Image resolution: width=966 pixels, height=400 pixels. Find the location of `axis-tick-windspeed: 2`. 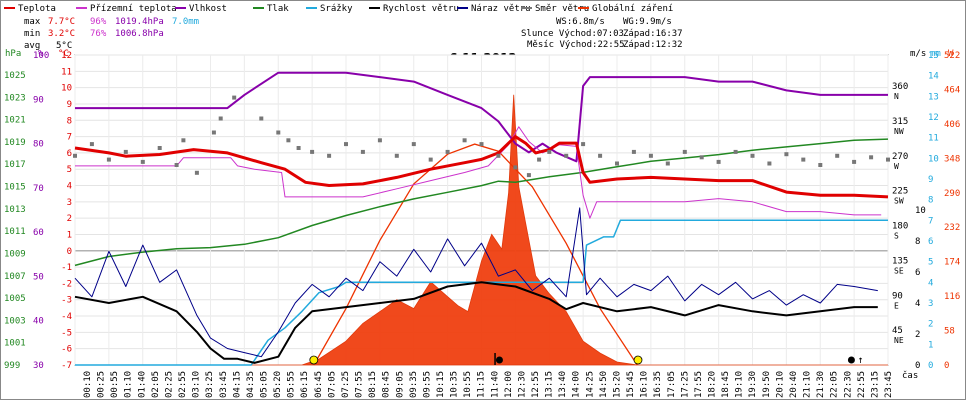

axis-tick-windspeed: 2 is located at coordinates (930, 325).